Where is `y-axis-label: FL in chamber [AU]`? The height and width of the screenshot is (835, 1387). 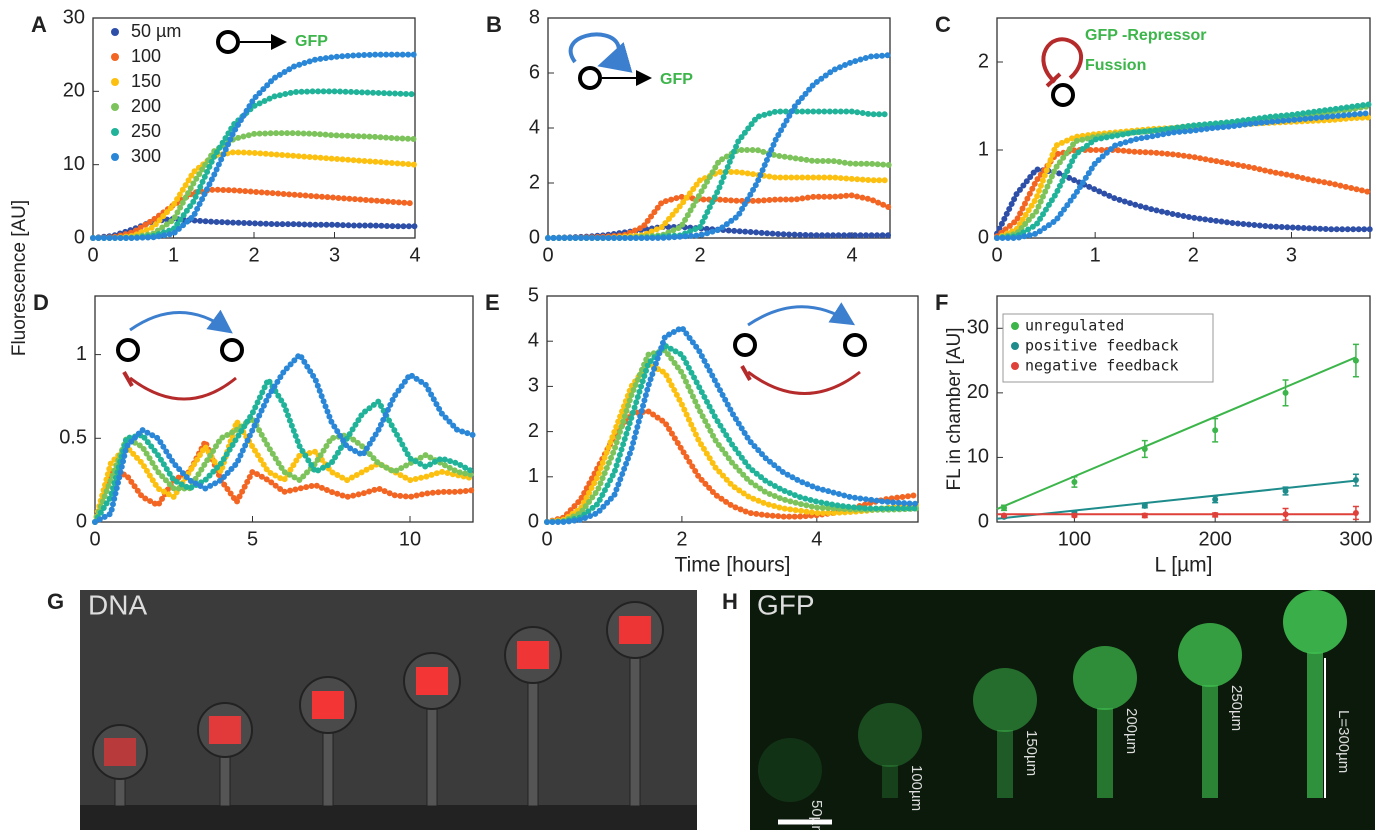 y-axis-label: FL in chamber [AU] is located at coordinates (954, 409).